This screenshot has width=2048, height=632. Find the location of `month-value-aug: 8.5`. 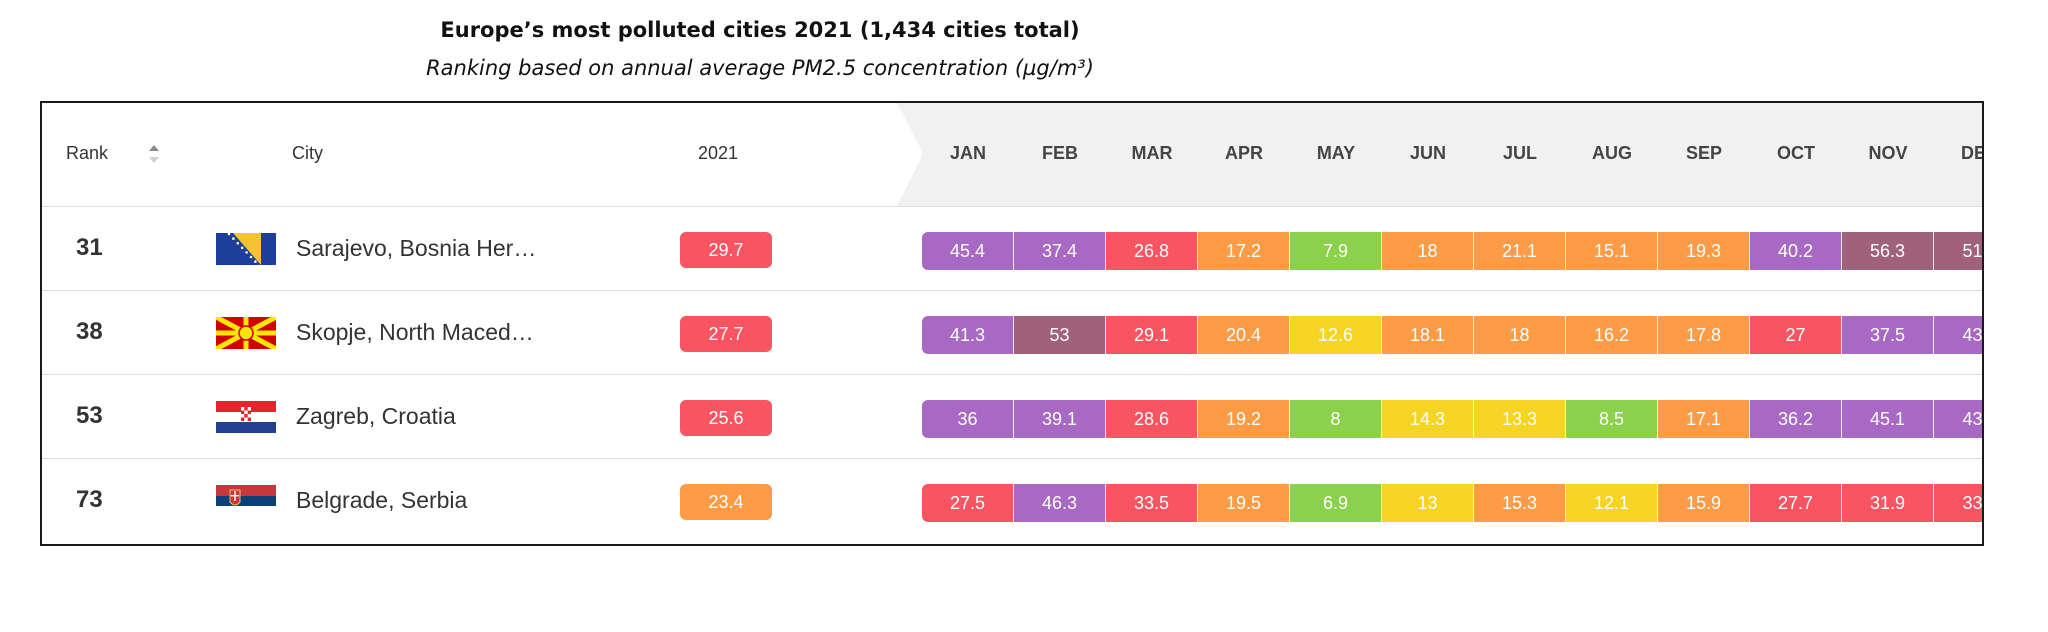

month-value-aug: 8.5 is located at coordinates (1612, 419).